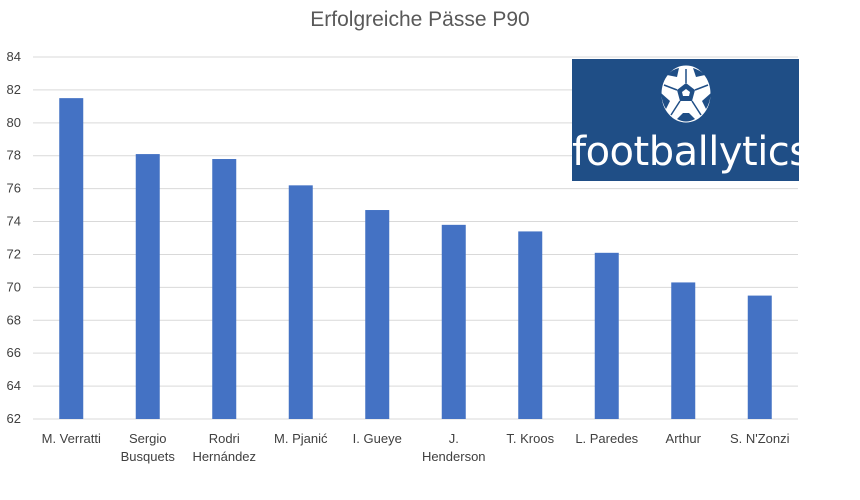 This screenshot has width=860, height=500. Describe the element at coordinates (686, 94) in the screenshot. I see `soccer-ball-icon` at that location.